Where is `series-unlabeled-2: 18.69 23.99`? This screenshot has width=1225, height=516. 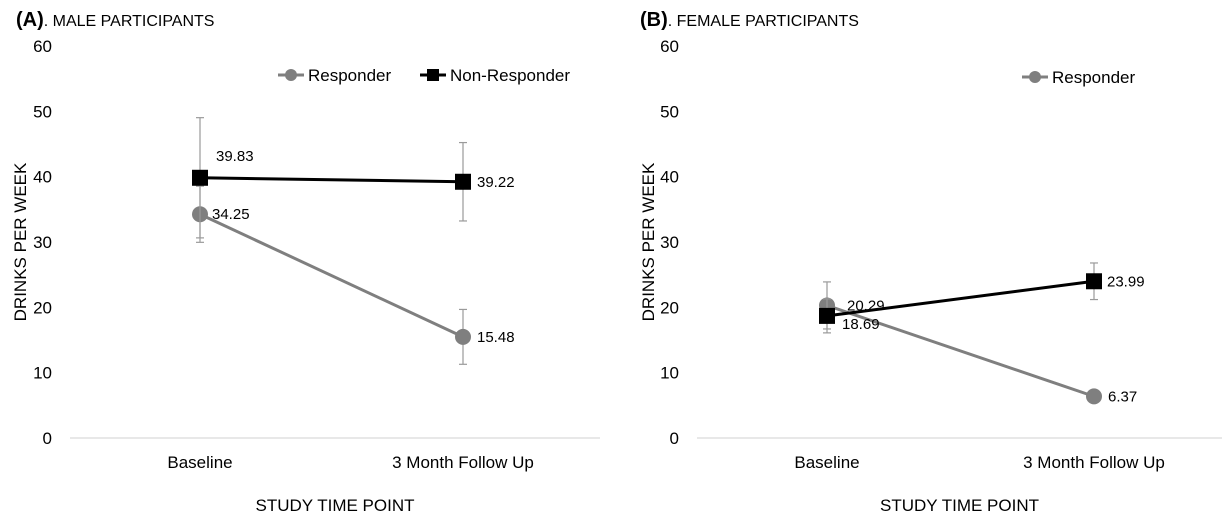
series-unlabeled-2: 18.69 23.99 is located at coordinates (982, 298).